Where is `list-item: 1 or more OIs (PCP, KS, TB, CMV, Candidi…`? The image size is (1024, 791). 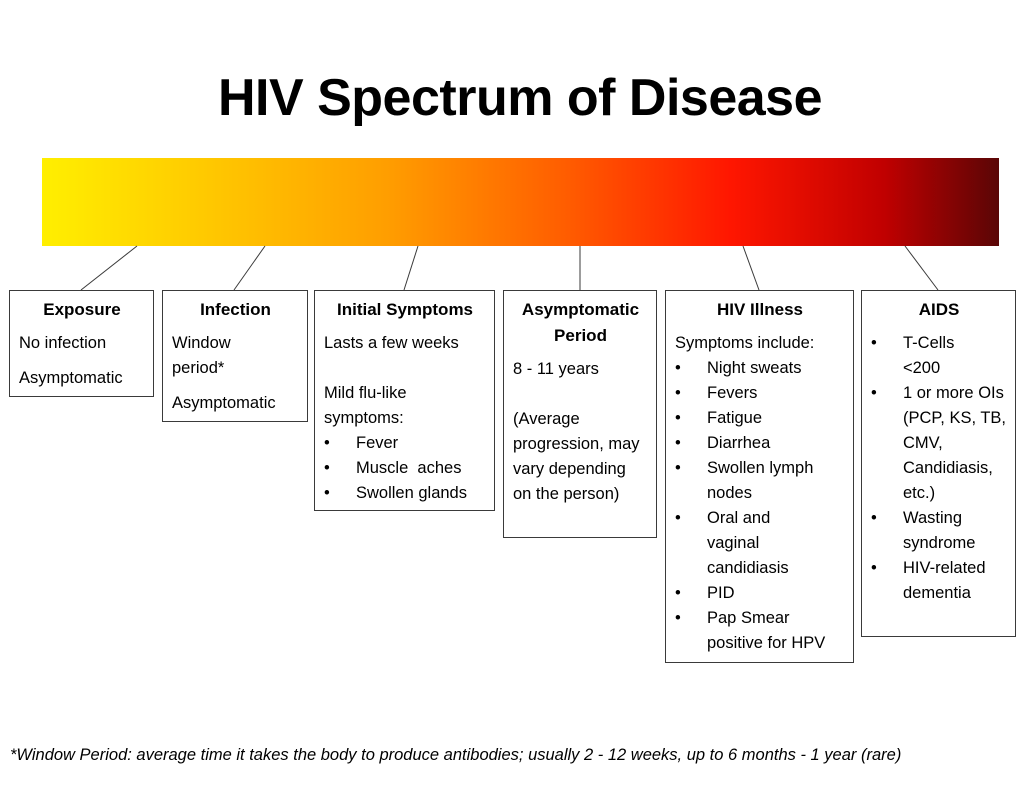
list-item: 1 or more OIs (PCP, KS, TB, CMV, Candidi… is located at coordinates (939, 443).